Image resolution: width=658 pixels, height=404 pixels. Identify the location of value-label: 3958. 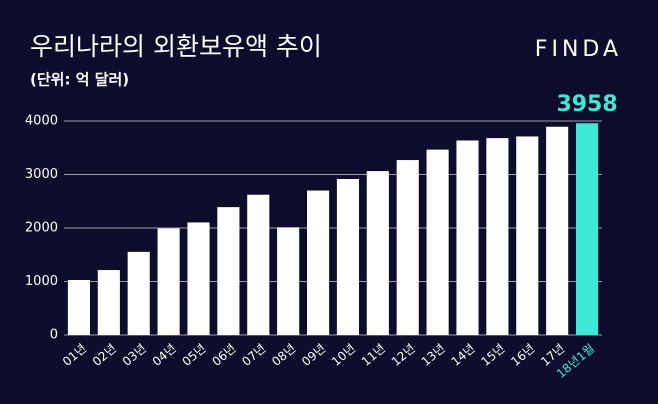
(586, 104).